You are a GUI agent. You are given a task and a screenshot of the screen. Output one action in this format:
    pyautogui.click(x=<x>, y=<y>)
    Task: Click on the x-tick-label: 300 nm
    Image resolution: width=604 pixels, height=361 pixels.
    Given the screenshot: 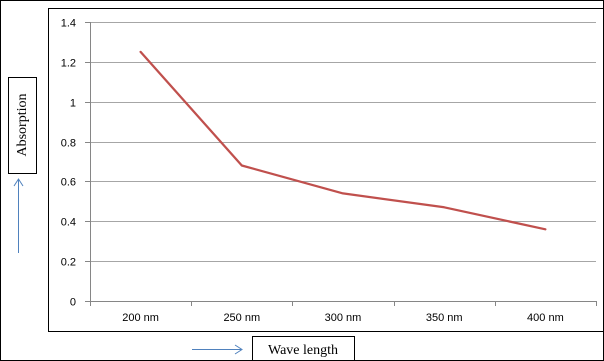 What is the action you would take?
    pyautogui.click(x=343, y=318)
    